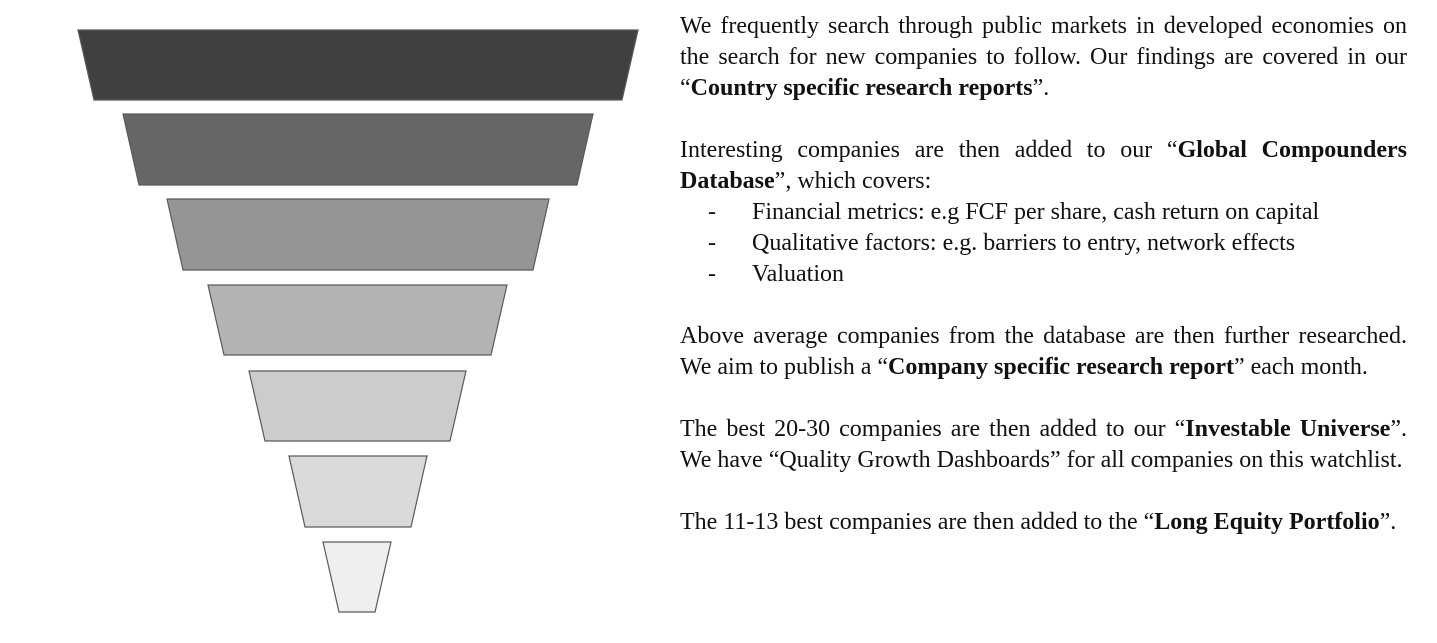 Image resolution: width=1437 pixels, height=643 pixels. What do you see at coordinates (1267, 522) in the screenshot?
I see `long-equity-term: Long Equity Portfolio` at bounding box center [1267, 522].